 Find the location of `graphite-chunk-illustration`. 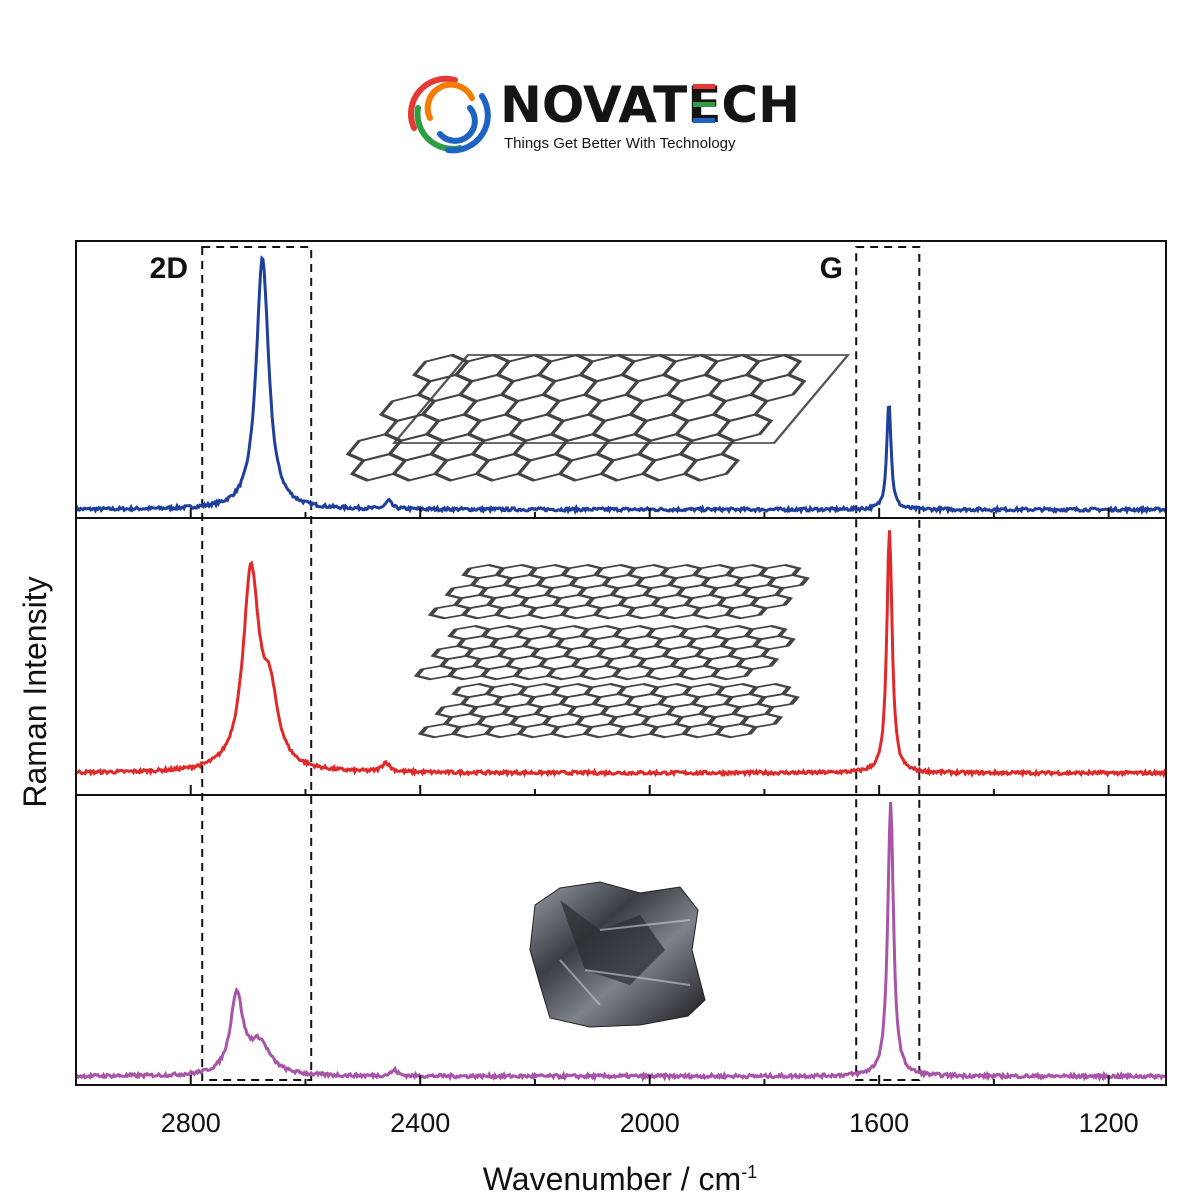

graphite-chunk-illustration is located at coordinates (617, 954).